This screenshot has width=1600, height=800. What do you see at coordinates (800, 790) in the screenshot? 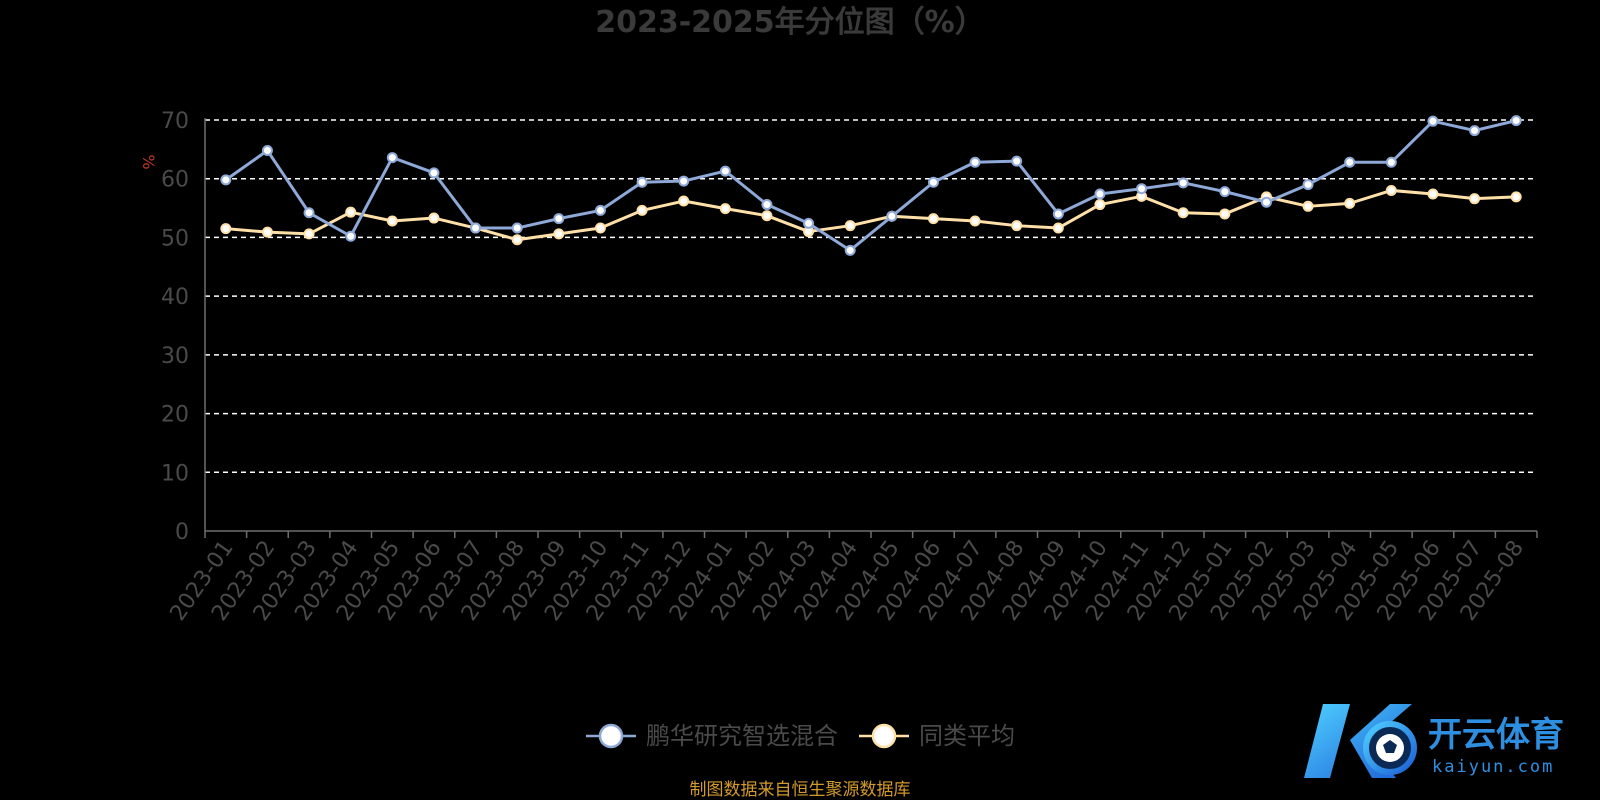
I see `data-source-note: 制图数据来自恒生聚源数据库` at bounding box center [800, 790].